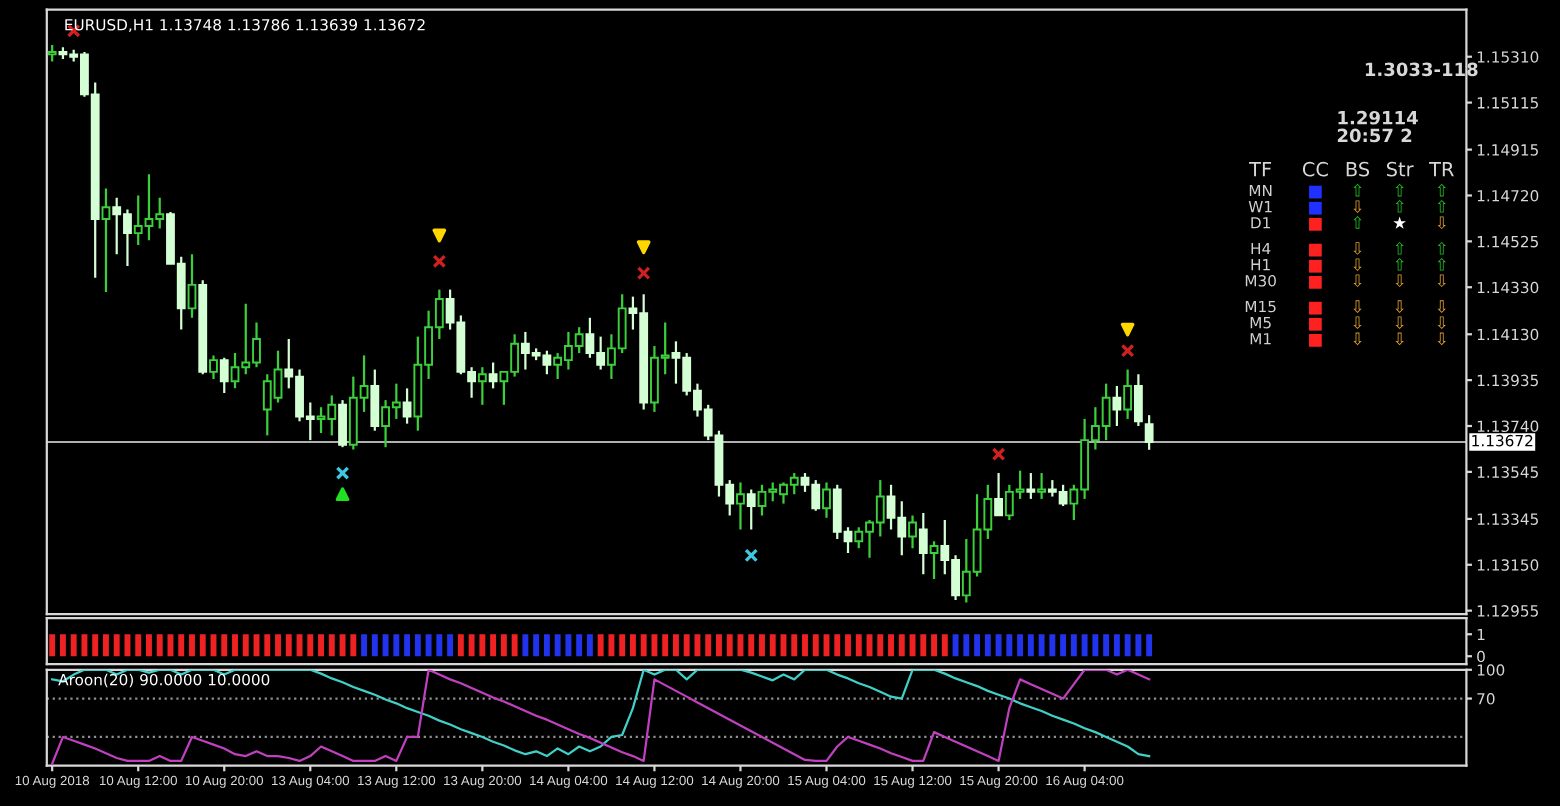  What do you see at coordinates (1315, 169) in the screenshot?
I see `category-label: CC` at bounding box center [1315, 169].